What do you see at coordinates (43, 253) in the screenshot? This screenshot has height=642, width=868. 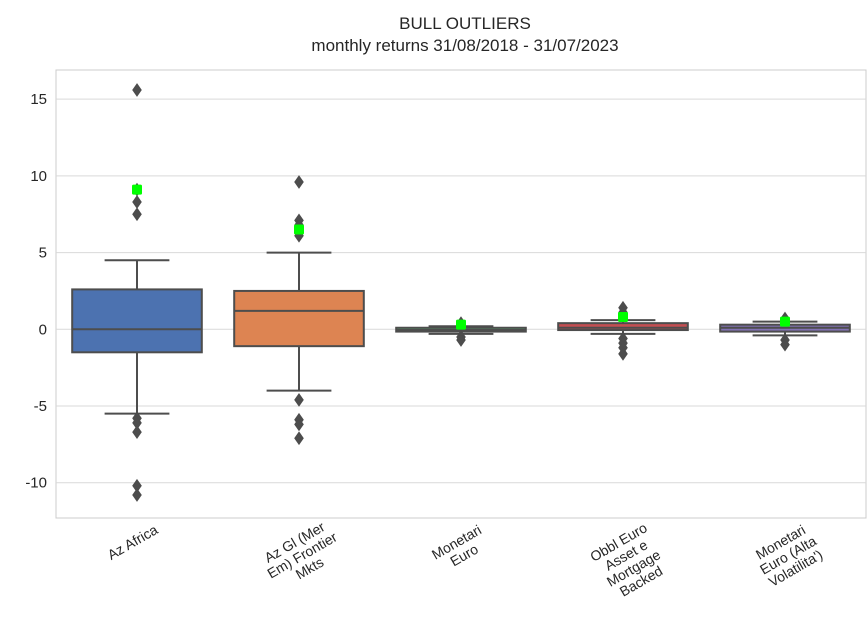 I see `y-tick-label: 5` at bounding box center [43, 253].